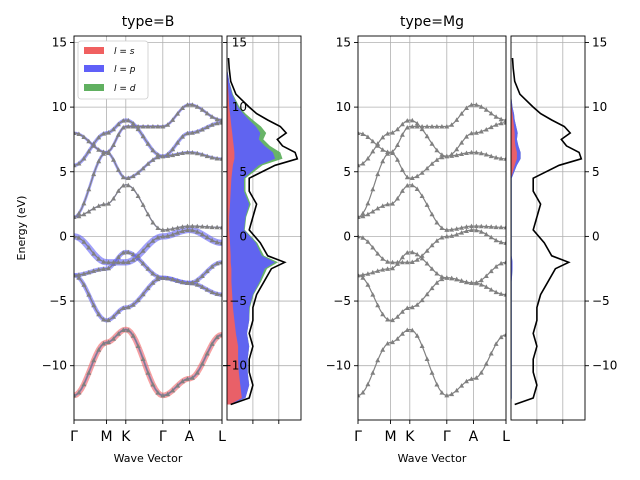  What do you see at coordinates (234, 366) in the screenshot?
I see `dos-ytick-label: −10` at bounding box center [234, 366].